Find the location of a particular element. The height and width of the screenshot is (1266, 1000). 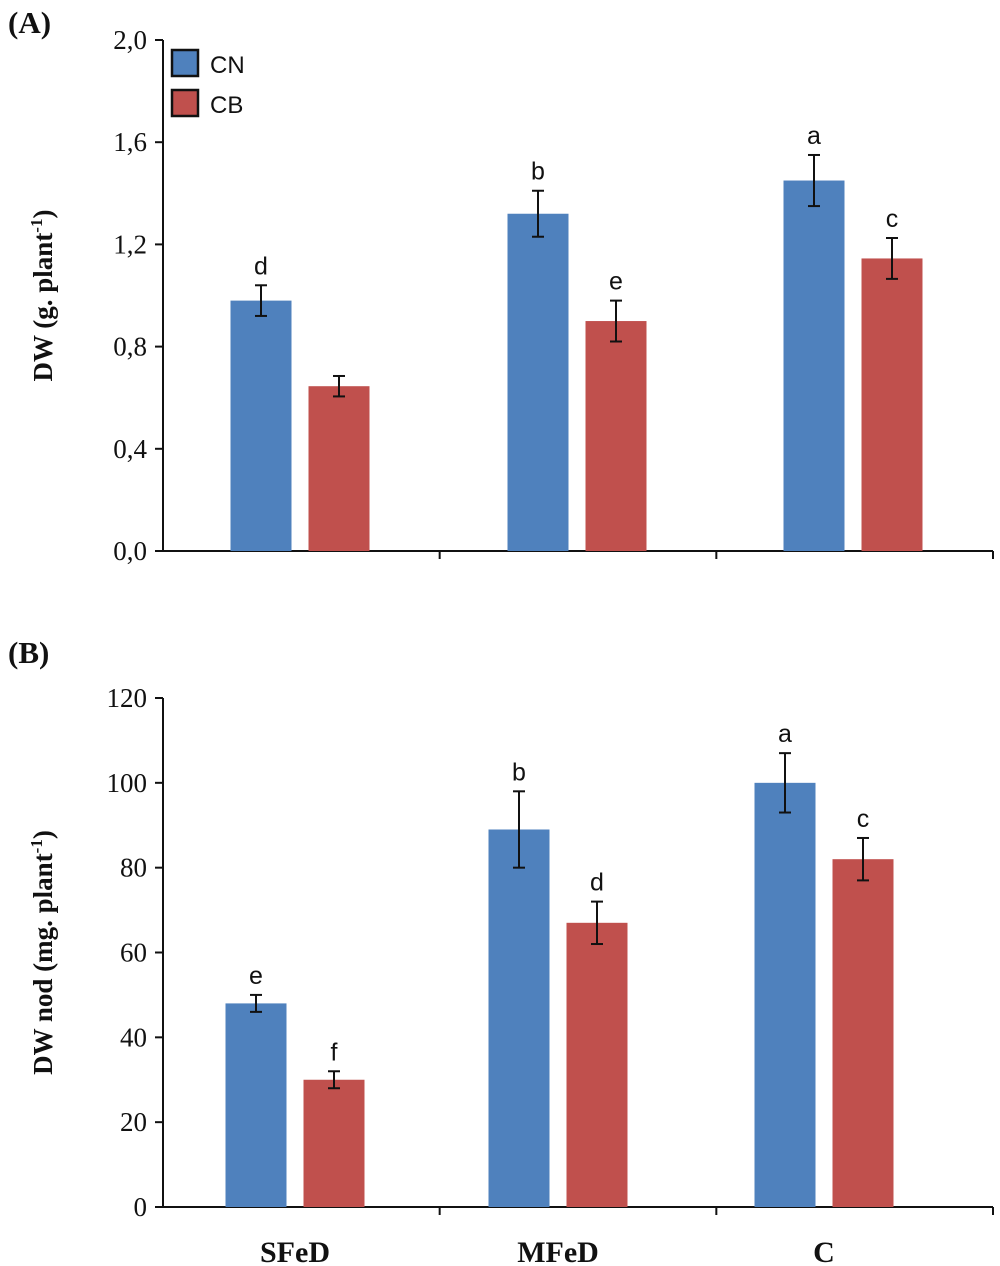

b-category-label: SFeD is located at coordinates (295, 1251).